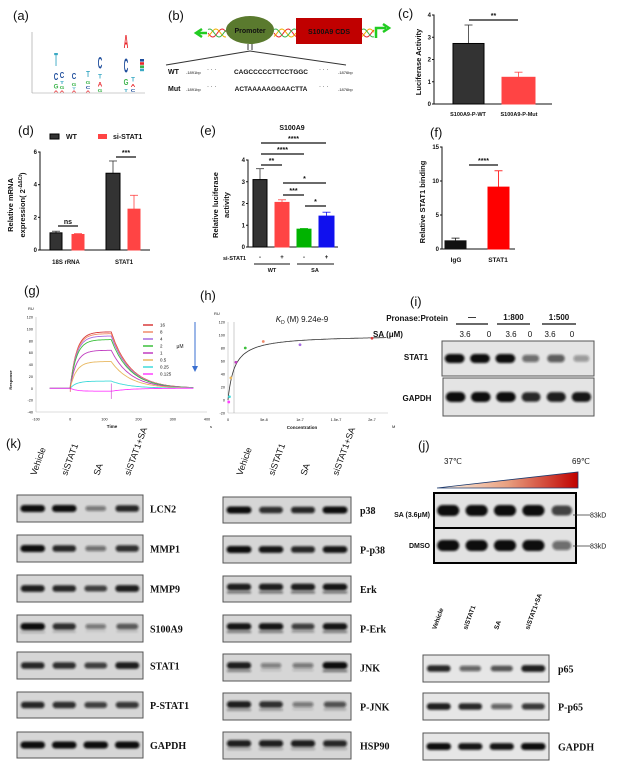 The image size is (618, 766). I want to click on blot-label: Erk, so click(368, 590).